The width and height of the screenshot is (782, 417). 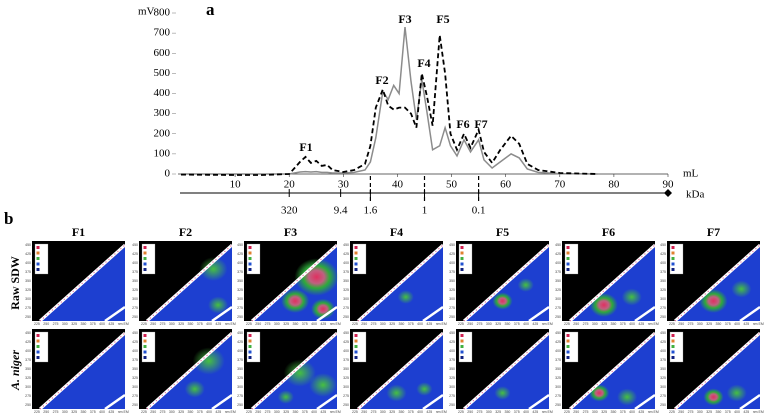 I want to click on column-label: F1, so click(x=78, y=232).